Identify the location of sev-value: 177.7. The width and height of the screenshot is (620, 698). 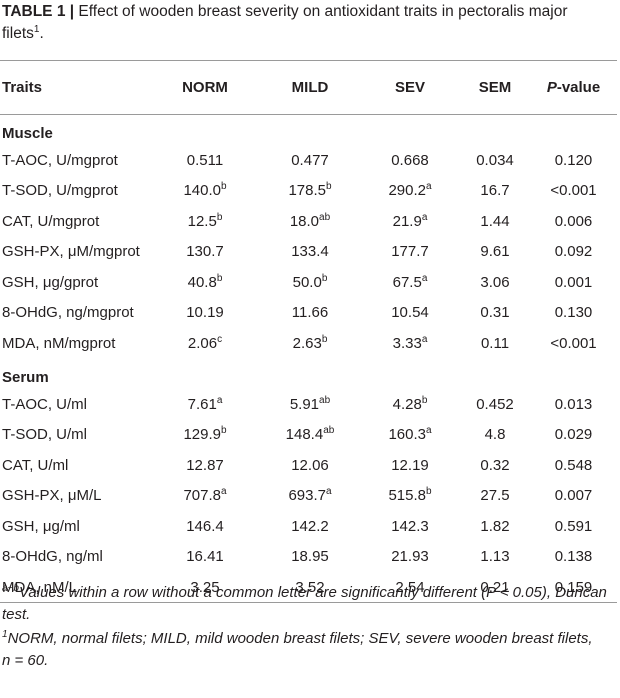
(410, 252).